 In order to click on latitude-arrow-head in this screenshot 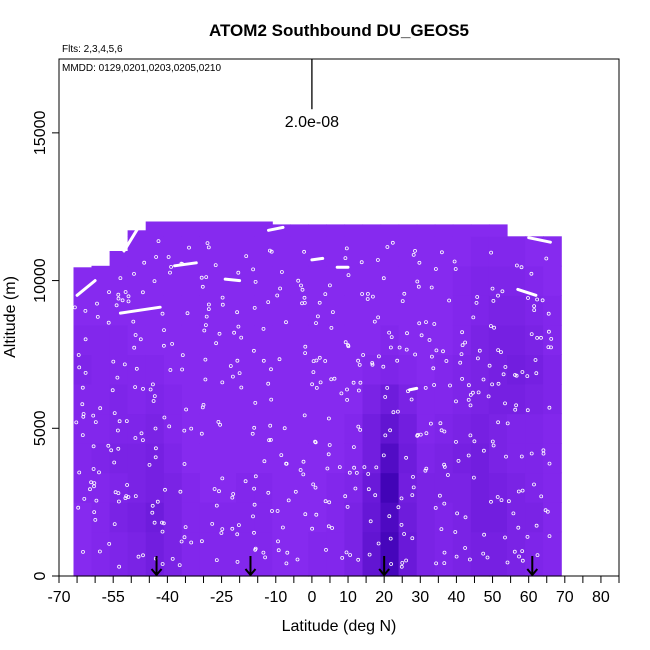, I will do `click(156, 572)`.